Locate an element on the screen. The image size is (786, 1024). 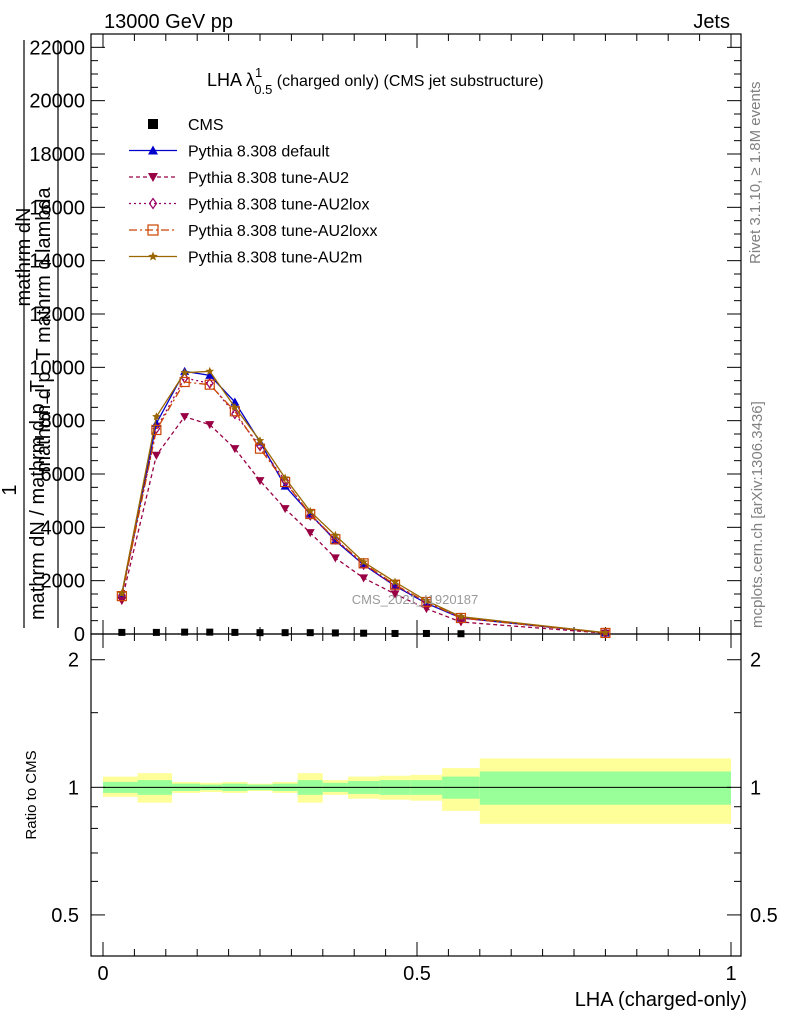
legend-label: Pythia 8.308 tune-AU2m is located at coordinates (275, 258).